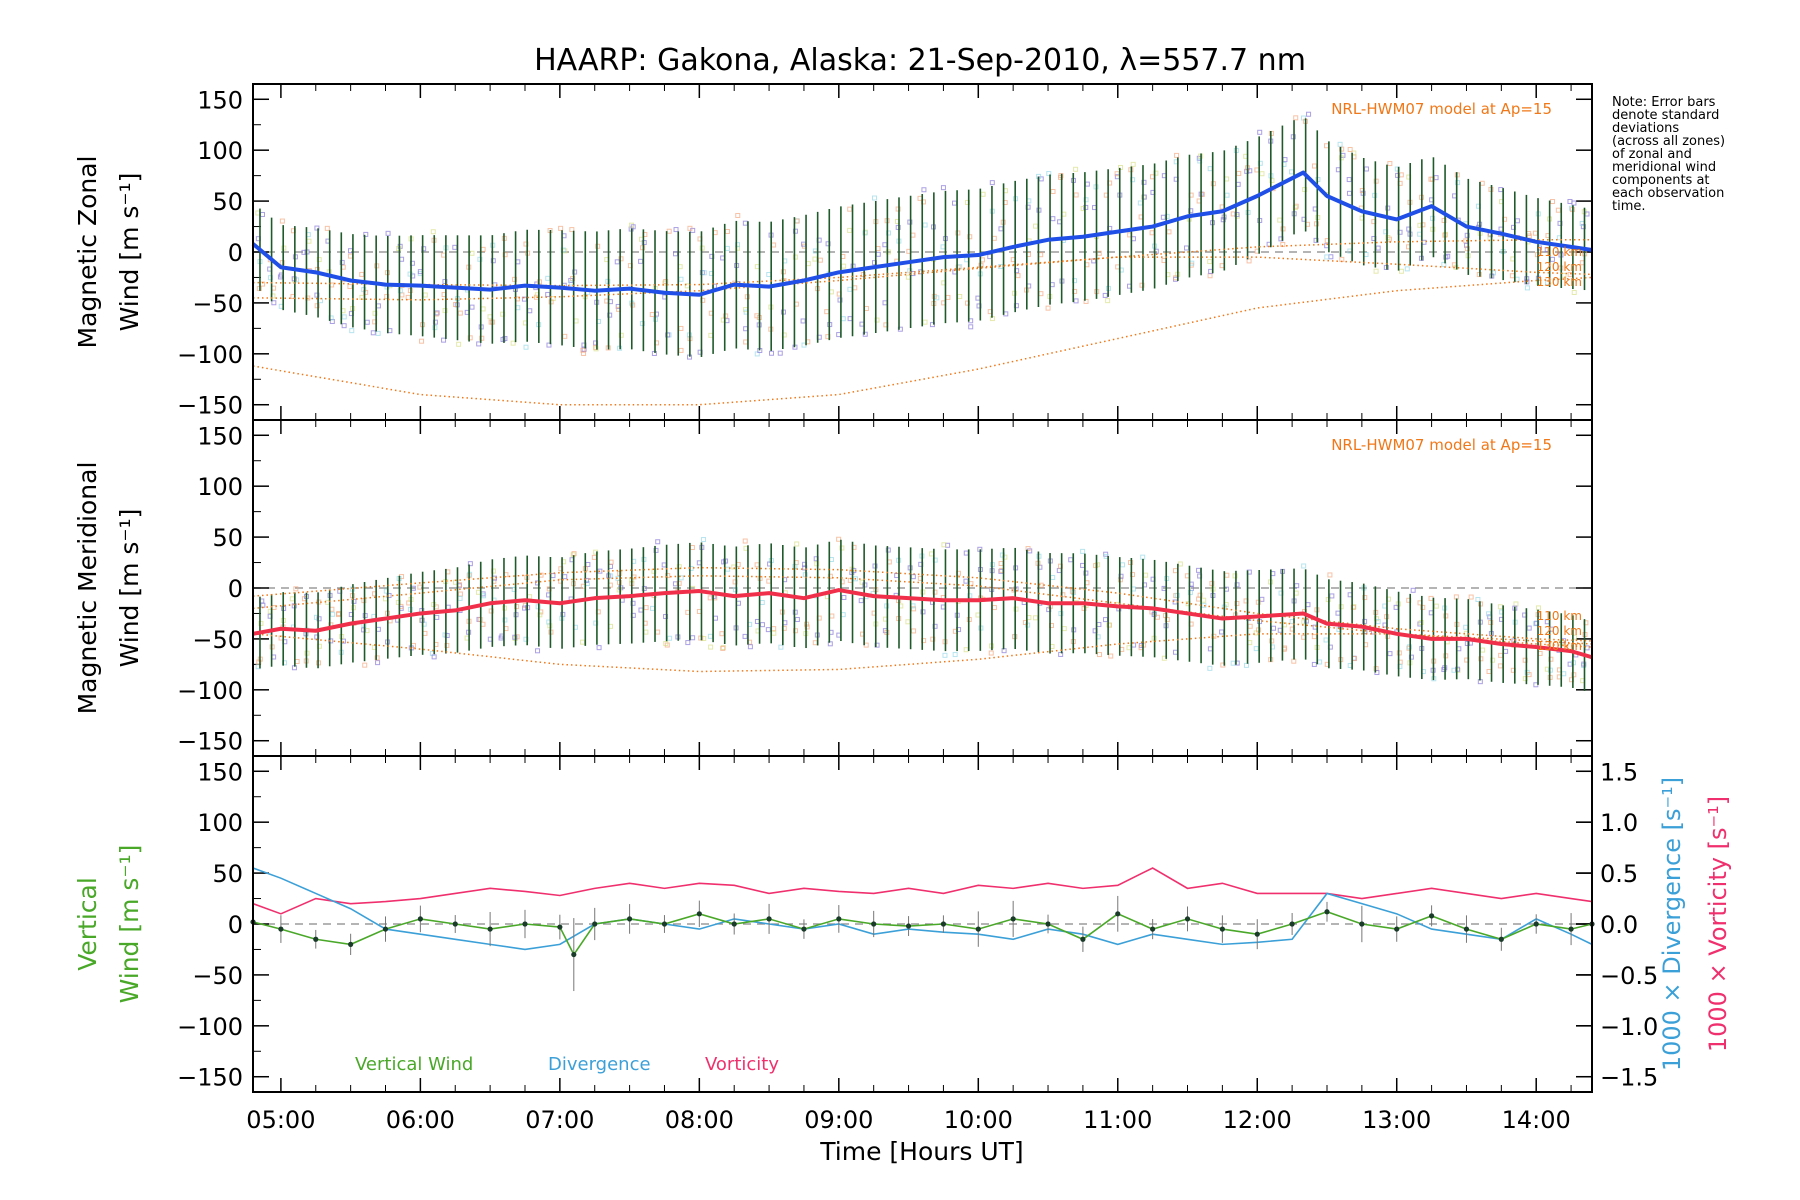  I want to click on model-altitude-label: 110 km, so click(1559, 252).